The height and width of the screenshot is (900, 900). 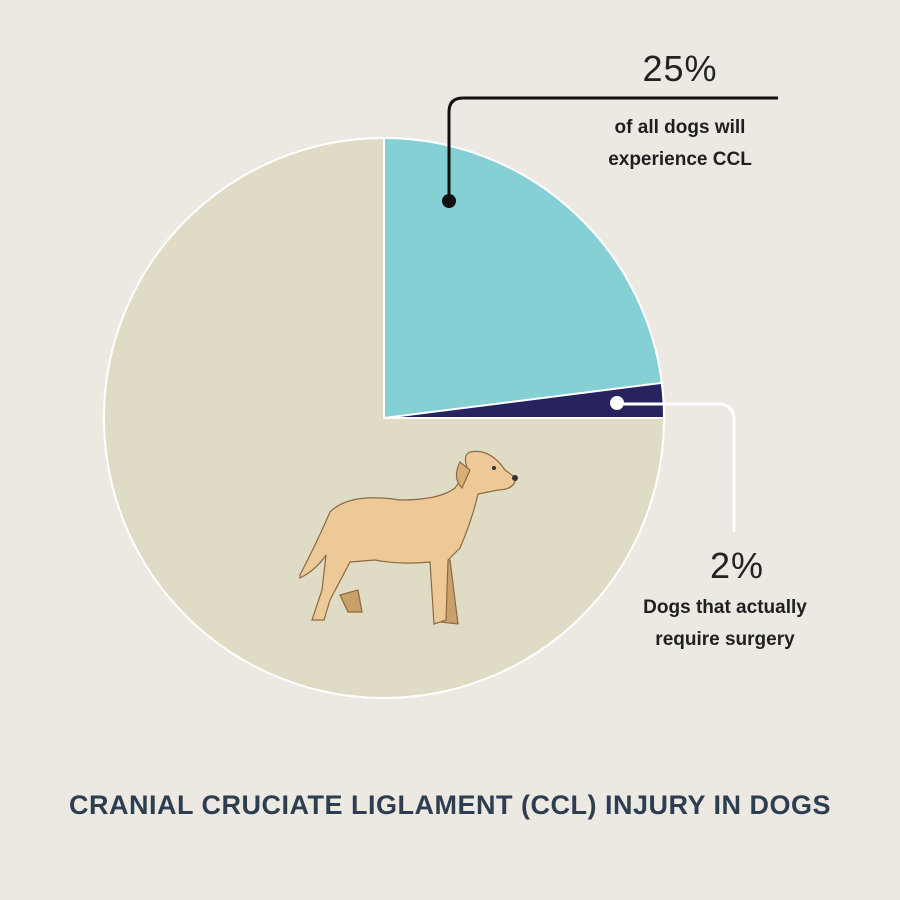 I want to click on value-label: 2%, so click(x=737, y=565).